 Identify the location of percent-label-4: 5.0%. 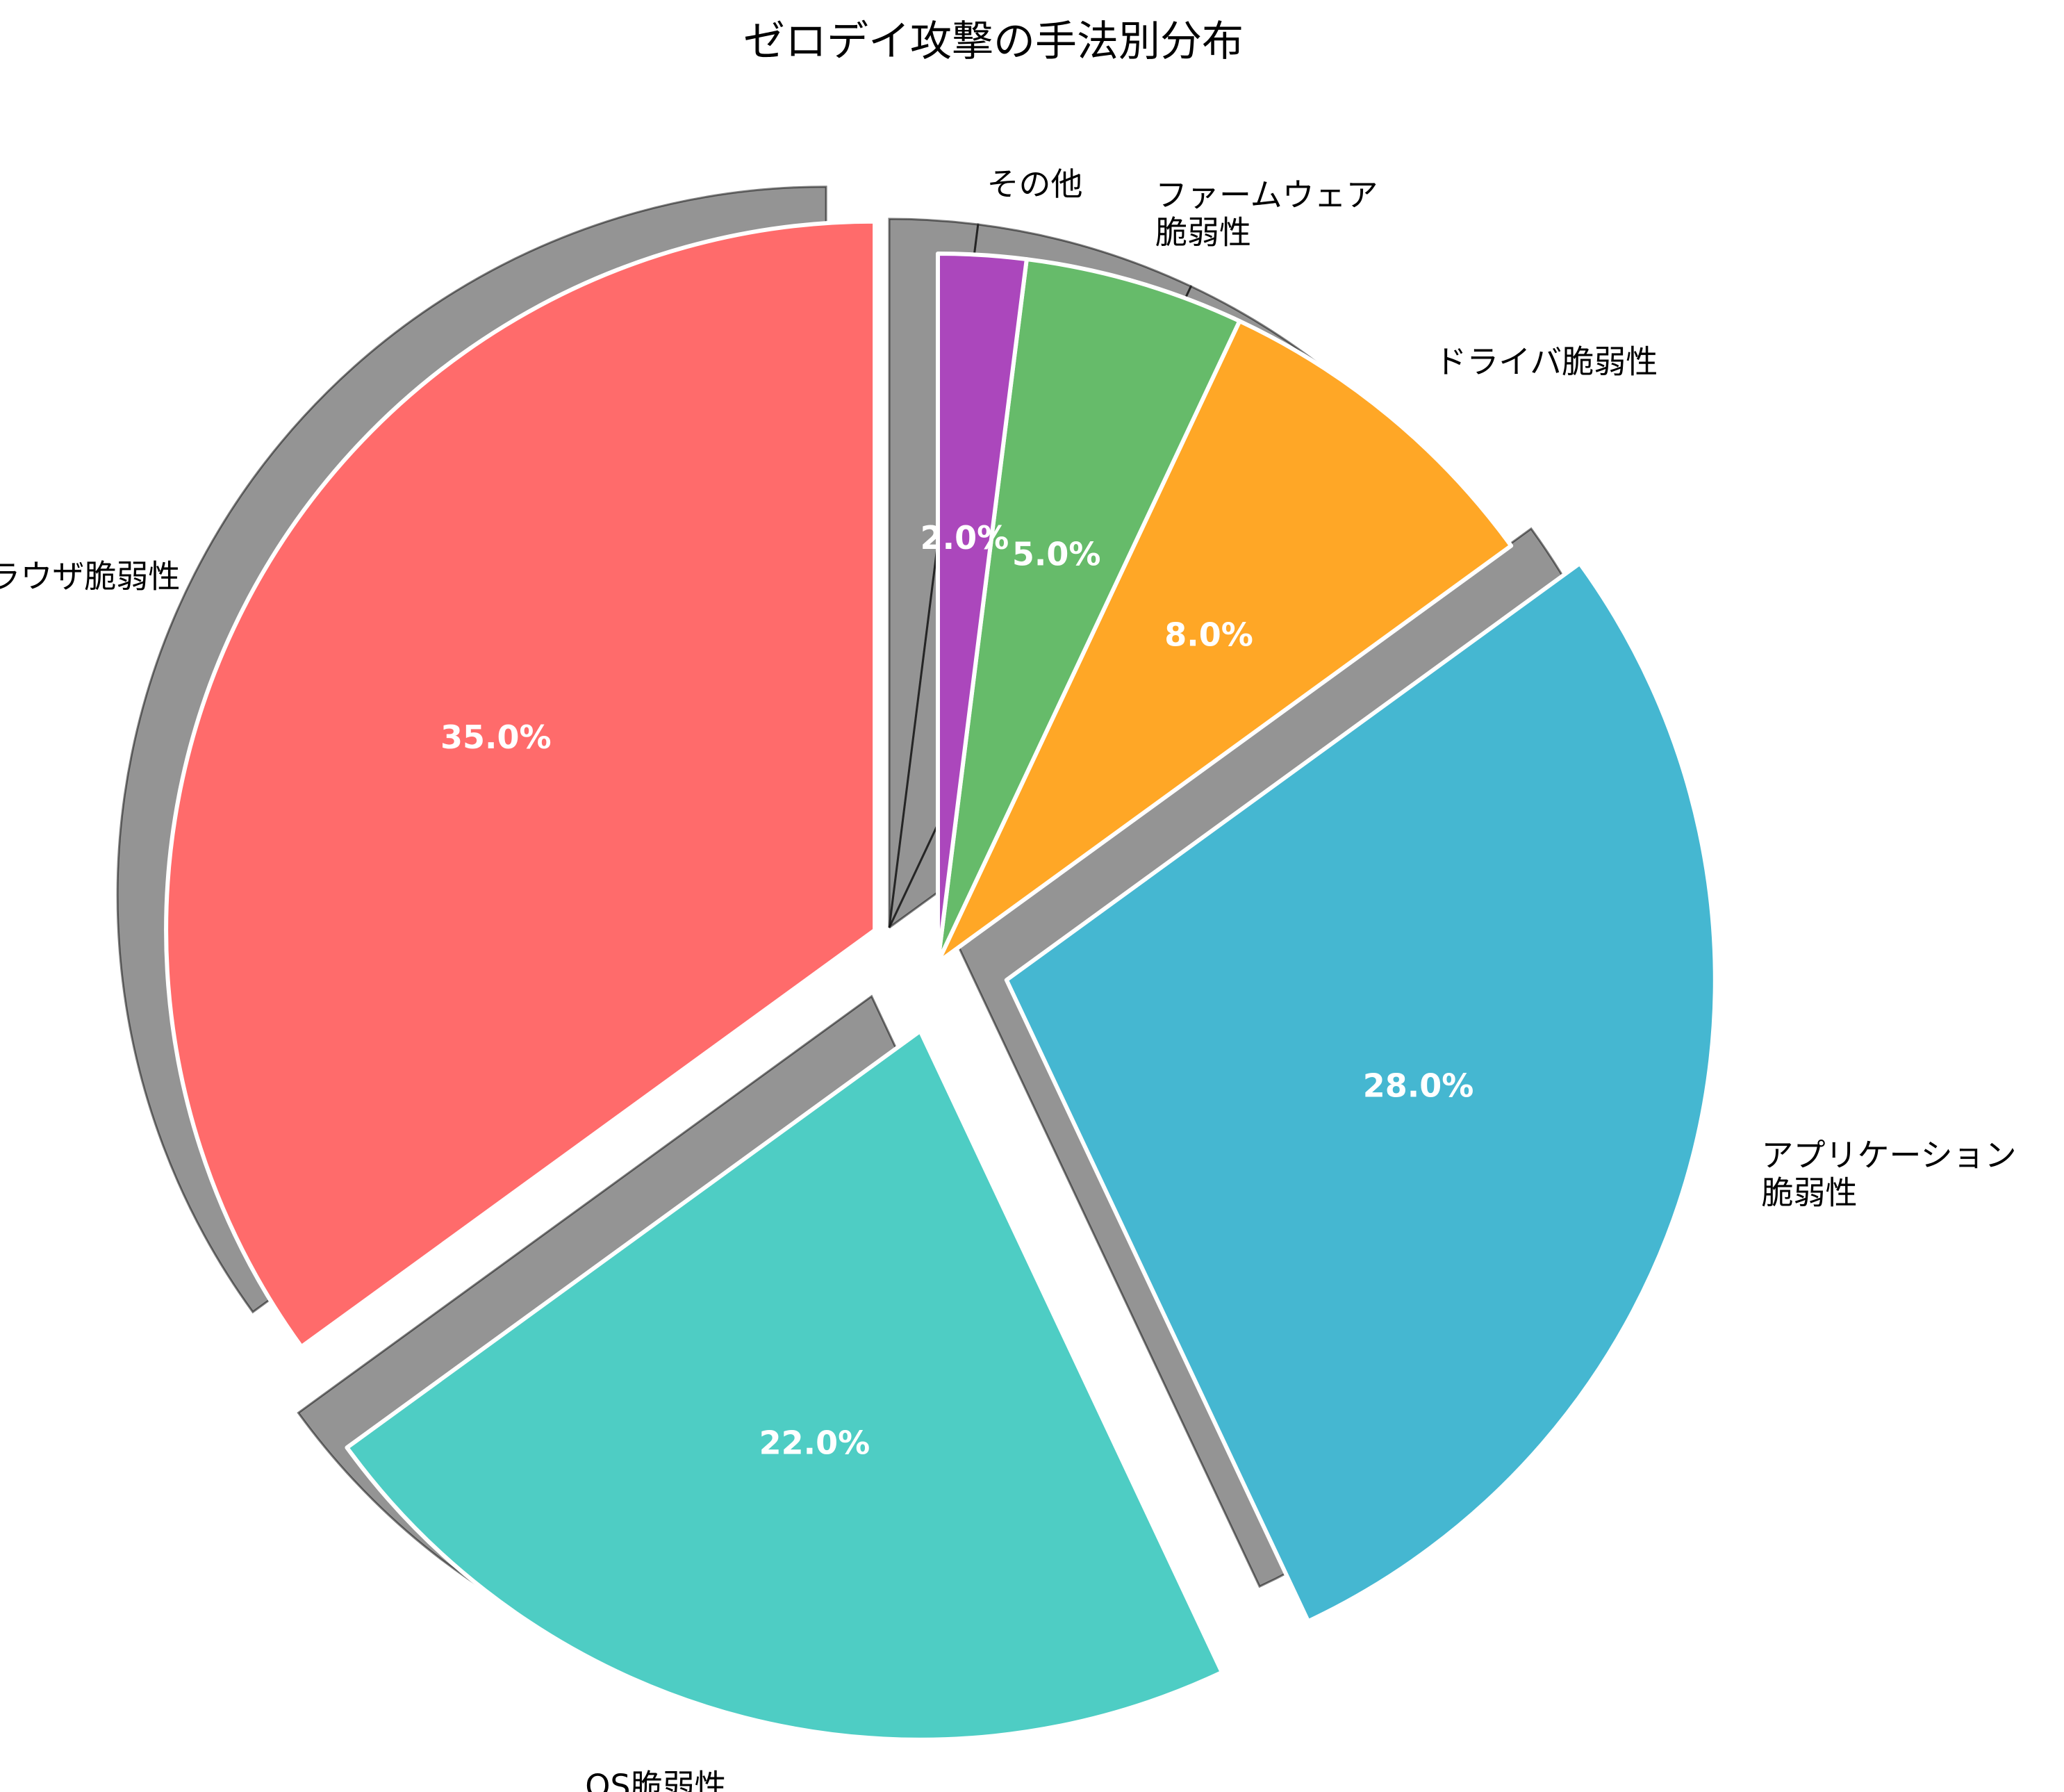
(1056, 554).